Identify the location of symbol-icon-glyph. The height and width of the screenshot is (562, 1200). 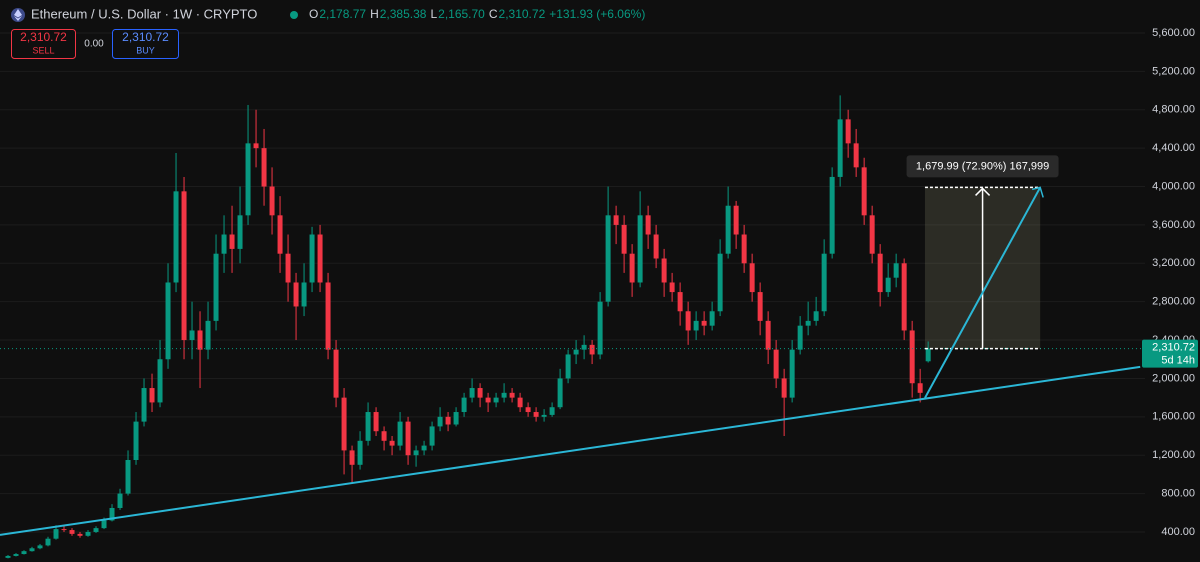
(18, 15).